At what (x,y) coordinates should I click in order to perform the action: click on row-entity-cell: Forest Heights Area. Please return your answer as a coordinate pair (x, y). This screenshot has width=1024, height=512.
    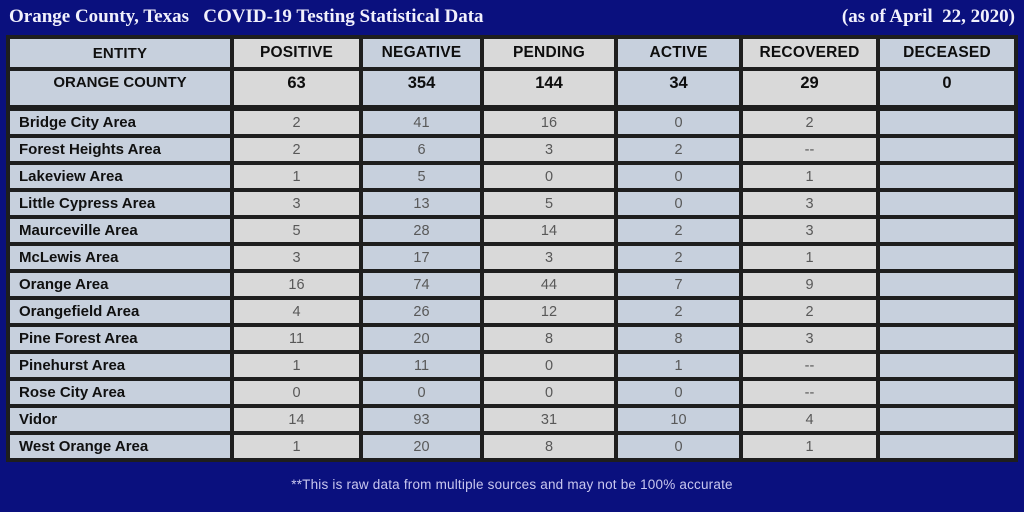
    Looking at the image, I should click on (120, 149).